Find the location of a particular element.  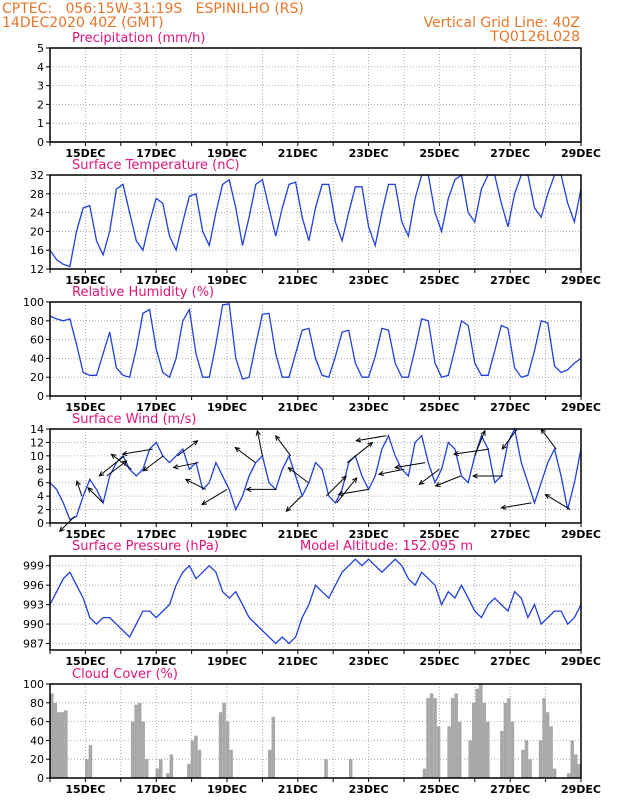

x-tick-label: 19DEC is located at coordinates (227, 661).